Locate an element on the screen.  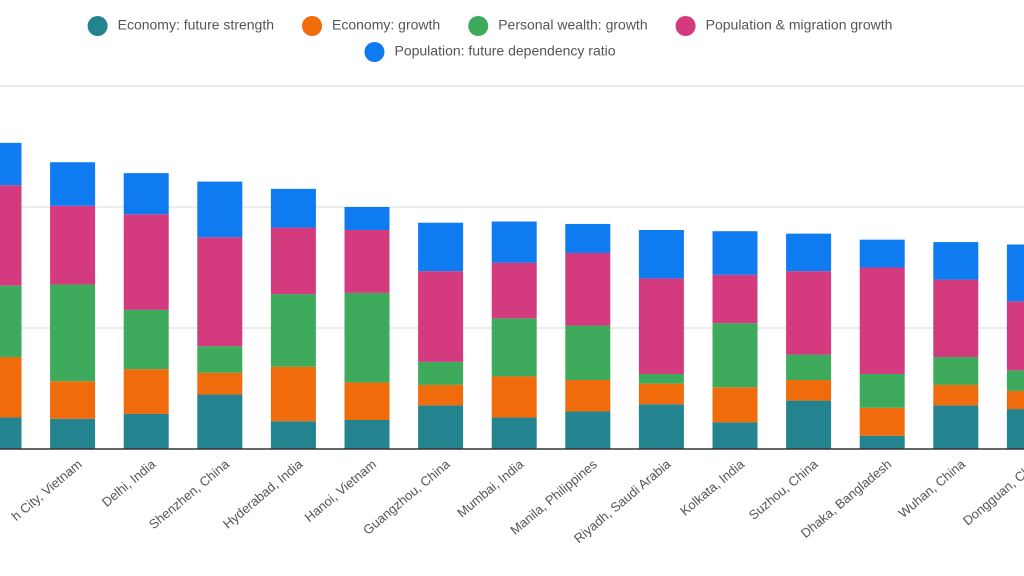
legend-item: Personal wealth: growth is located at coordinates (558, 26).